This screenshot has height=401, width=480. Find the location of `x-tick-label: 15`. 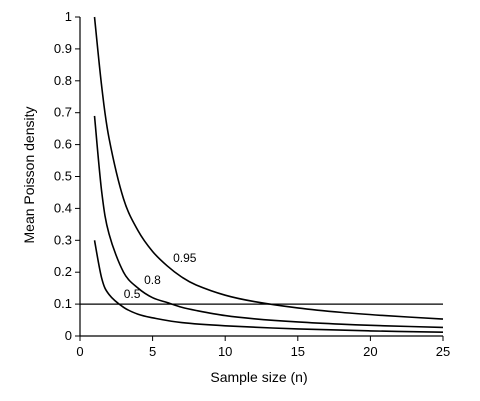

x-tick-label: 15 is located at coordinates (298, 351).